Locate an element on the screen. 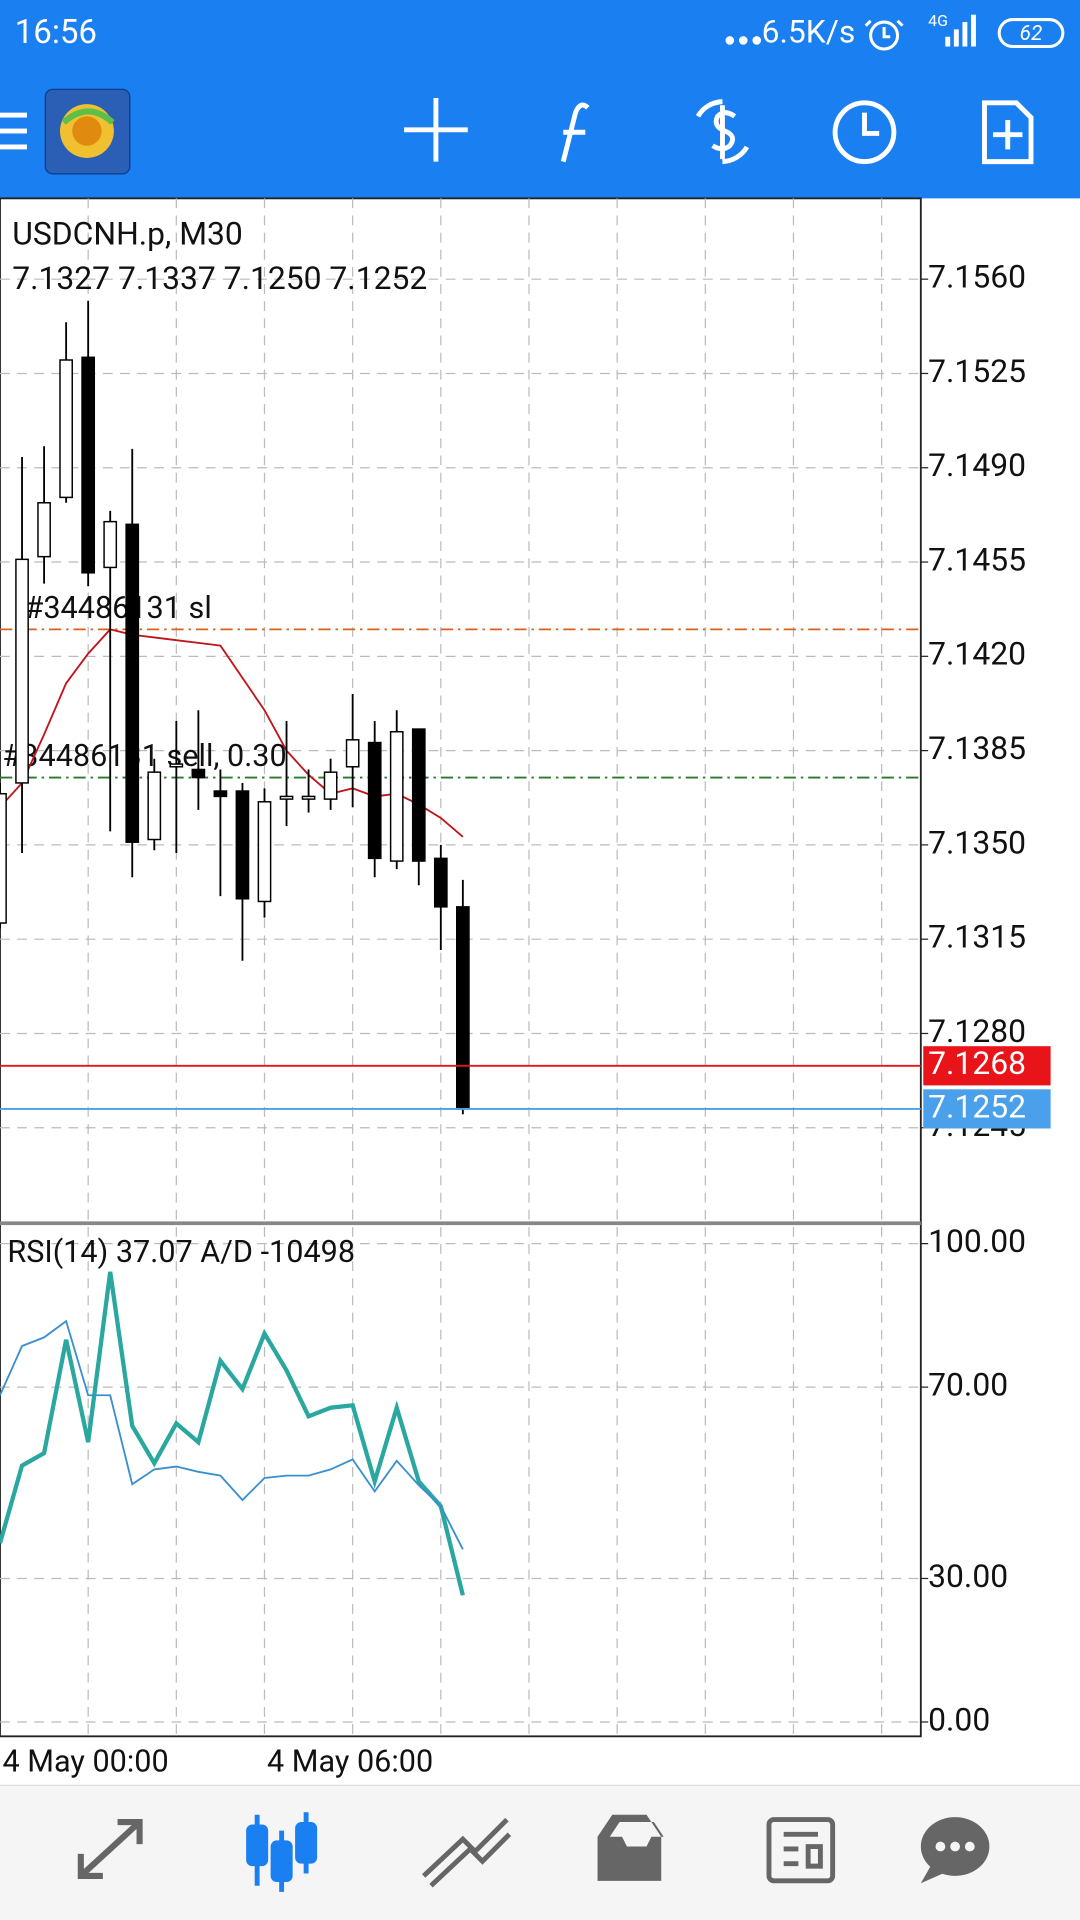 The width and height of the screenshot is (1080, 1920). y-tick-label: 100.00 is located at coordinates (977, 1241).